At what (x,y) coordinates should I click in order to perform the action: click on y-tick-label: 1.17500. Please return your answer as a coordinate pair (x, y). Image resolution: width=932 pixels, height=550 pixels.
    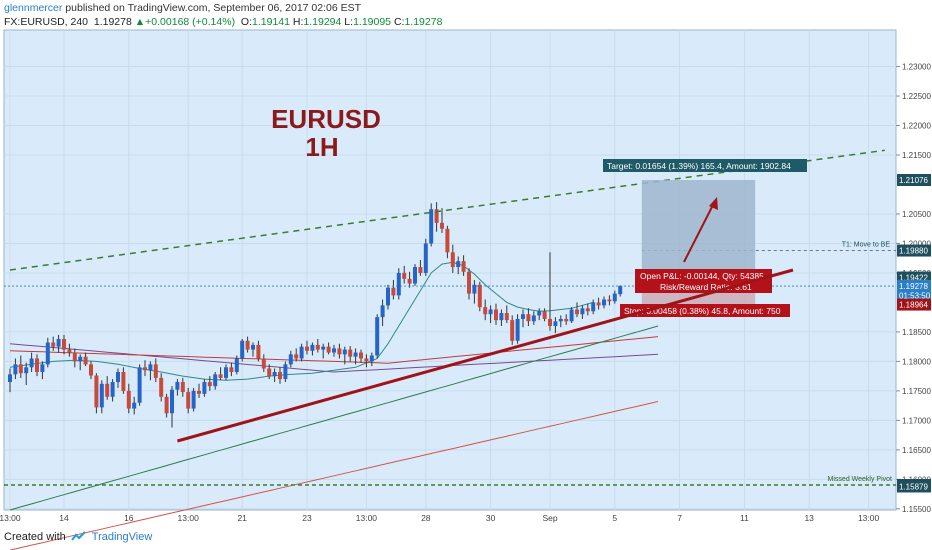
    Looking at the image, I should click on (916, 391).